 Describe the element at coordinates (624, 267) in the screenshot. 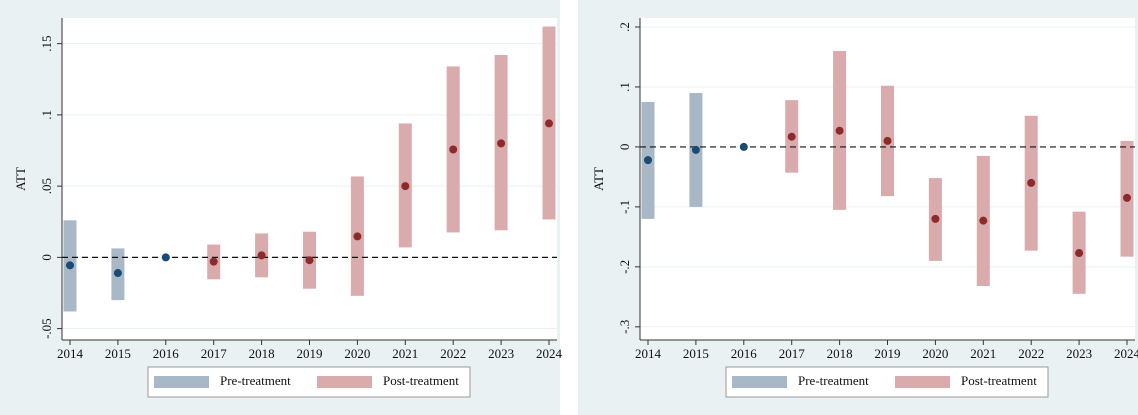

I see `y-tick-label: -.2` at that location.